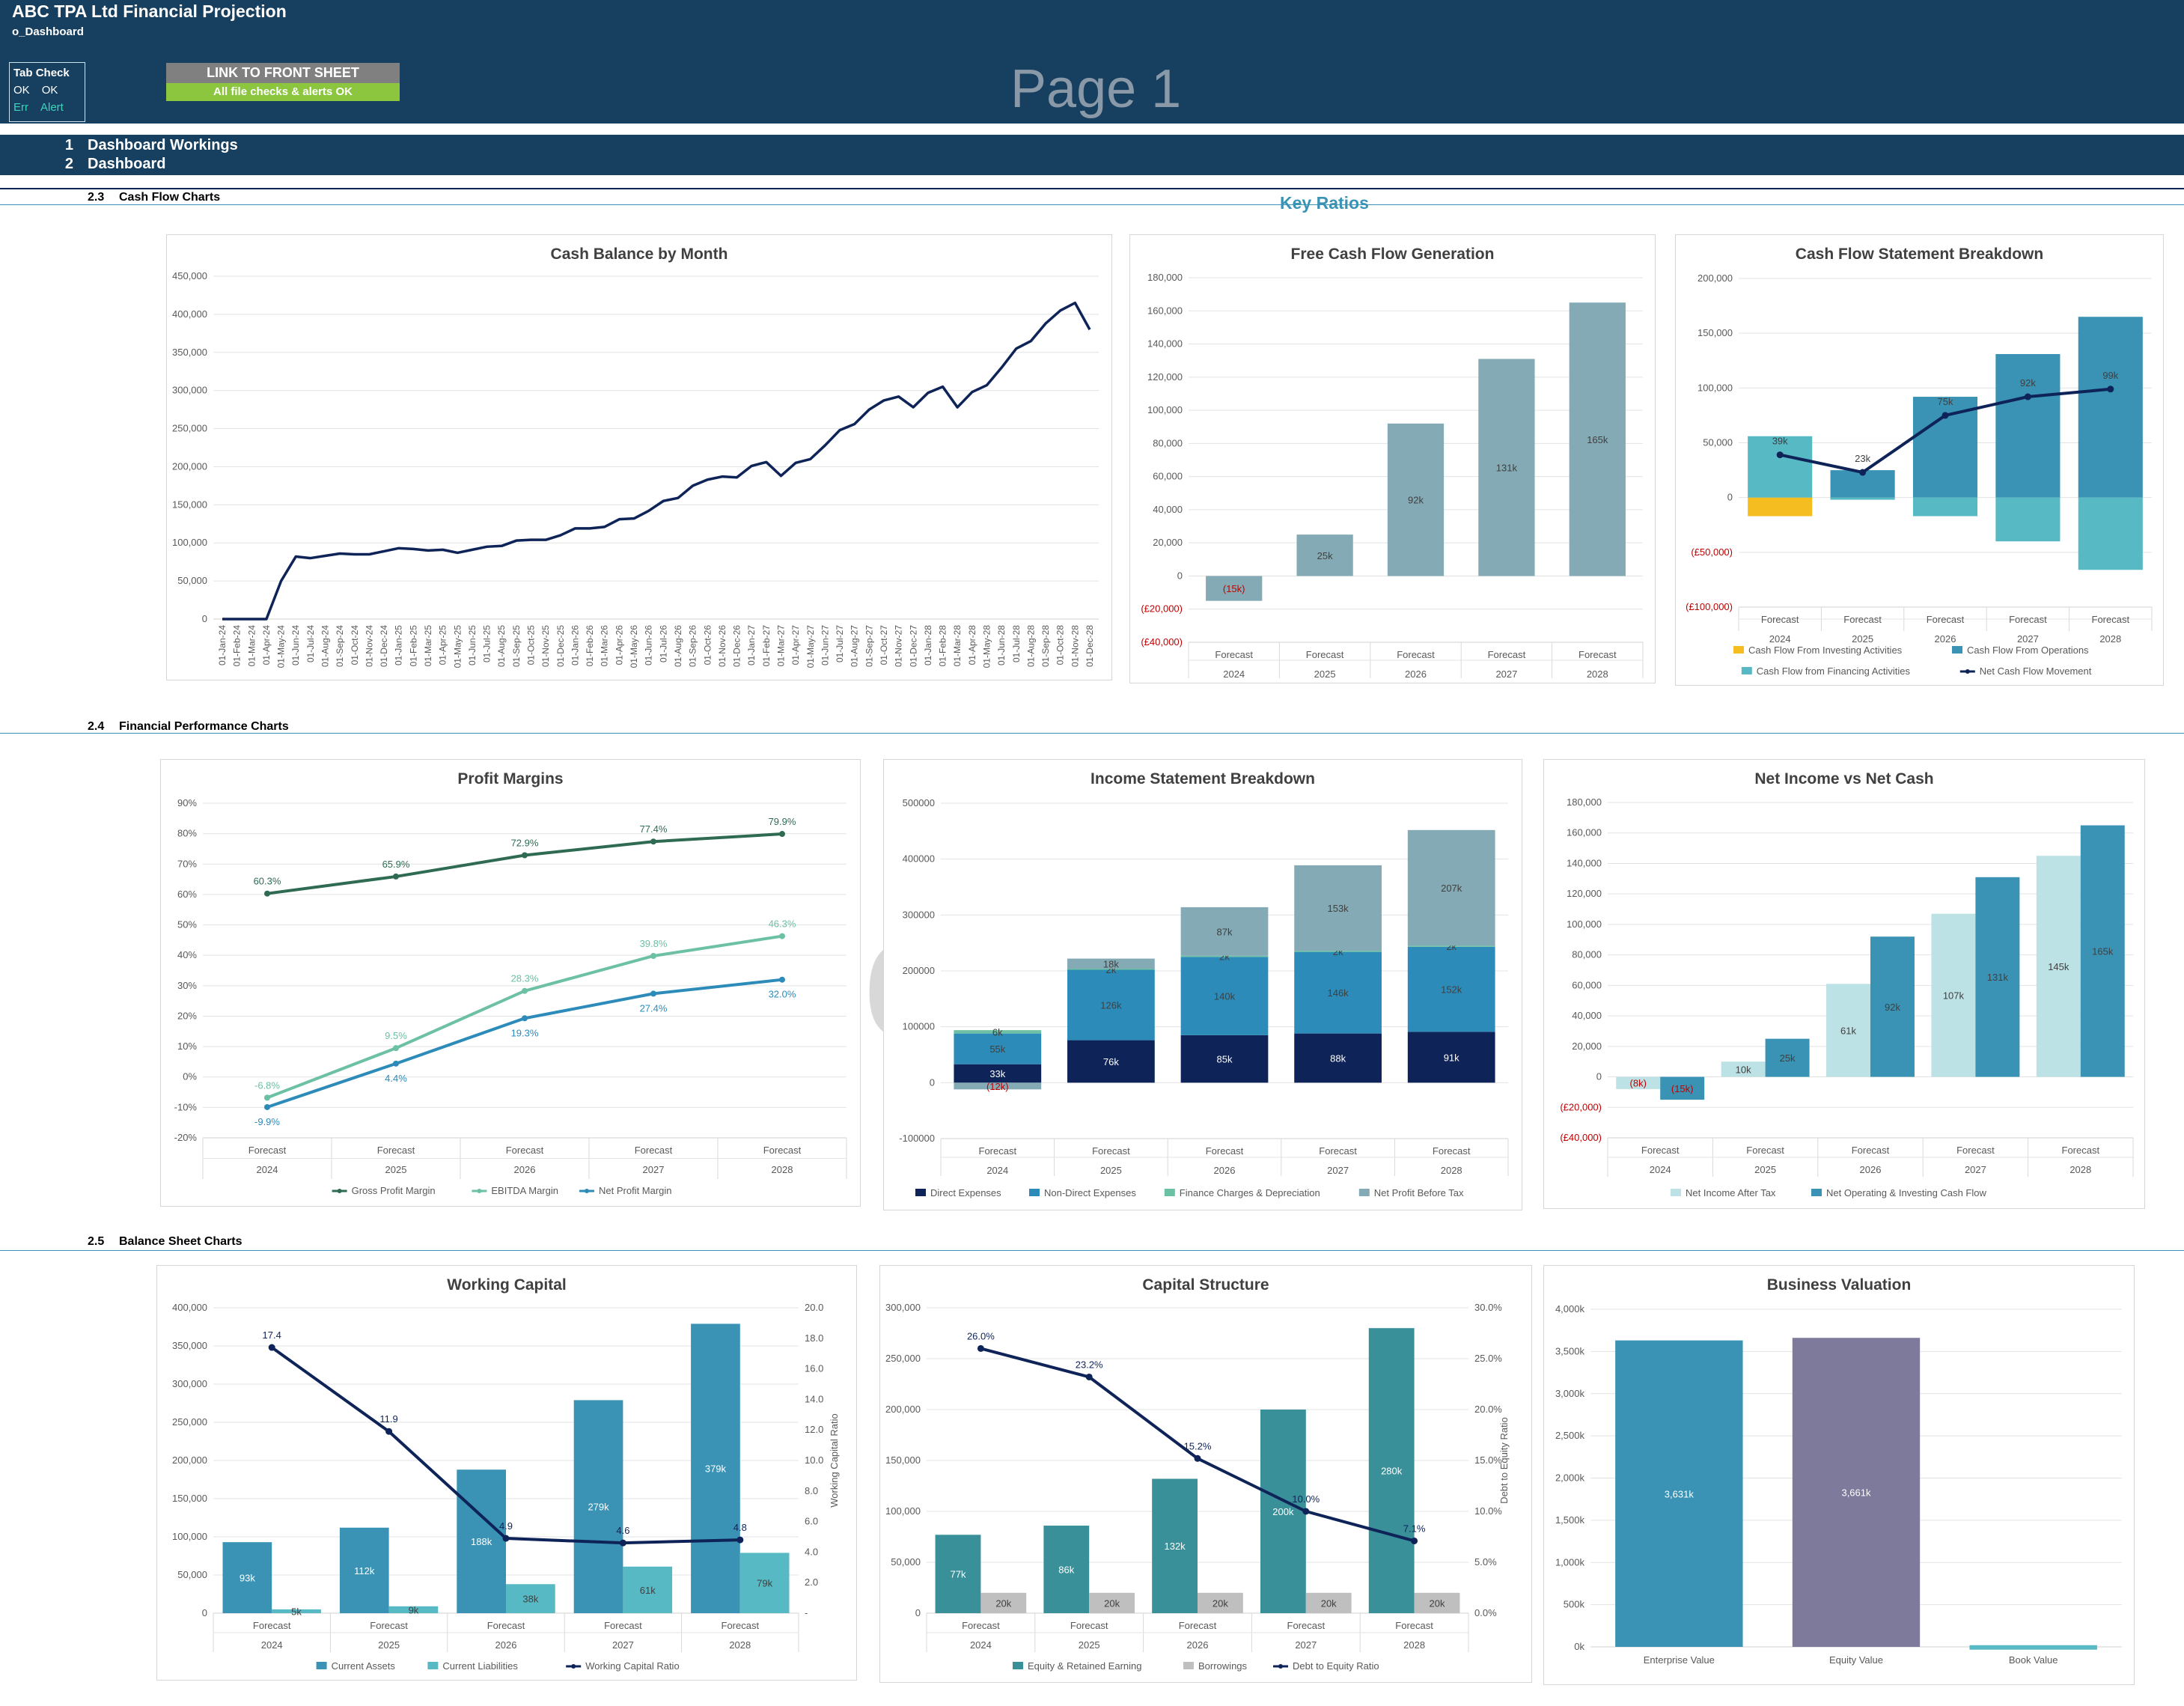 The image size is (2184, 1706). I want to click on data-label: 28.3%, so click(525, 979).